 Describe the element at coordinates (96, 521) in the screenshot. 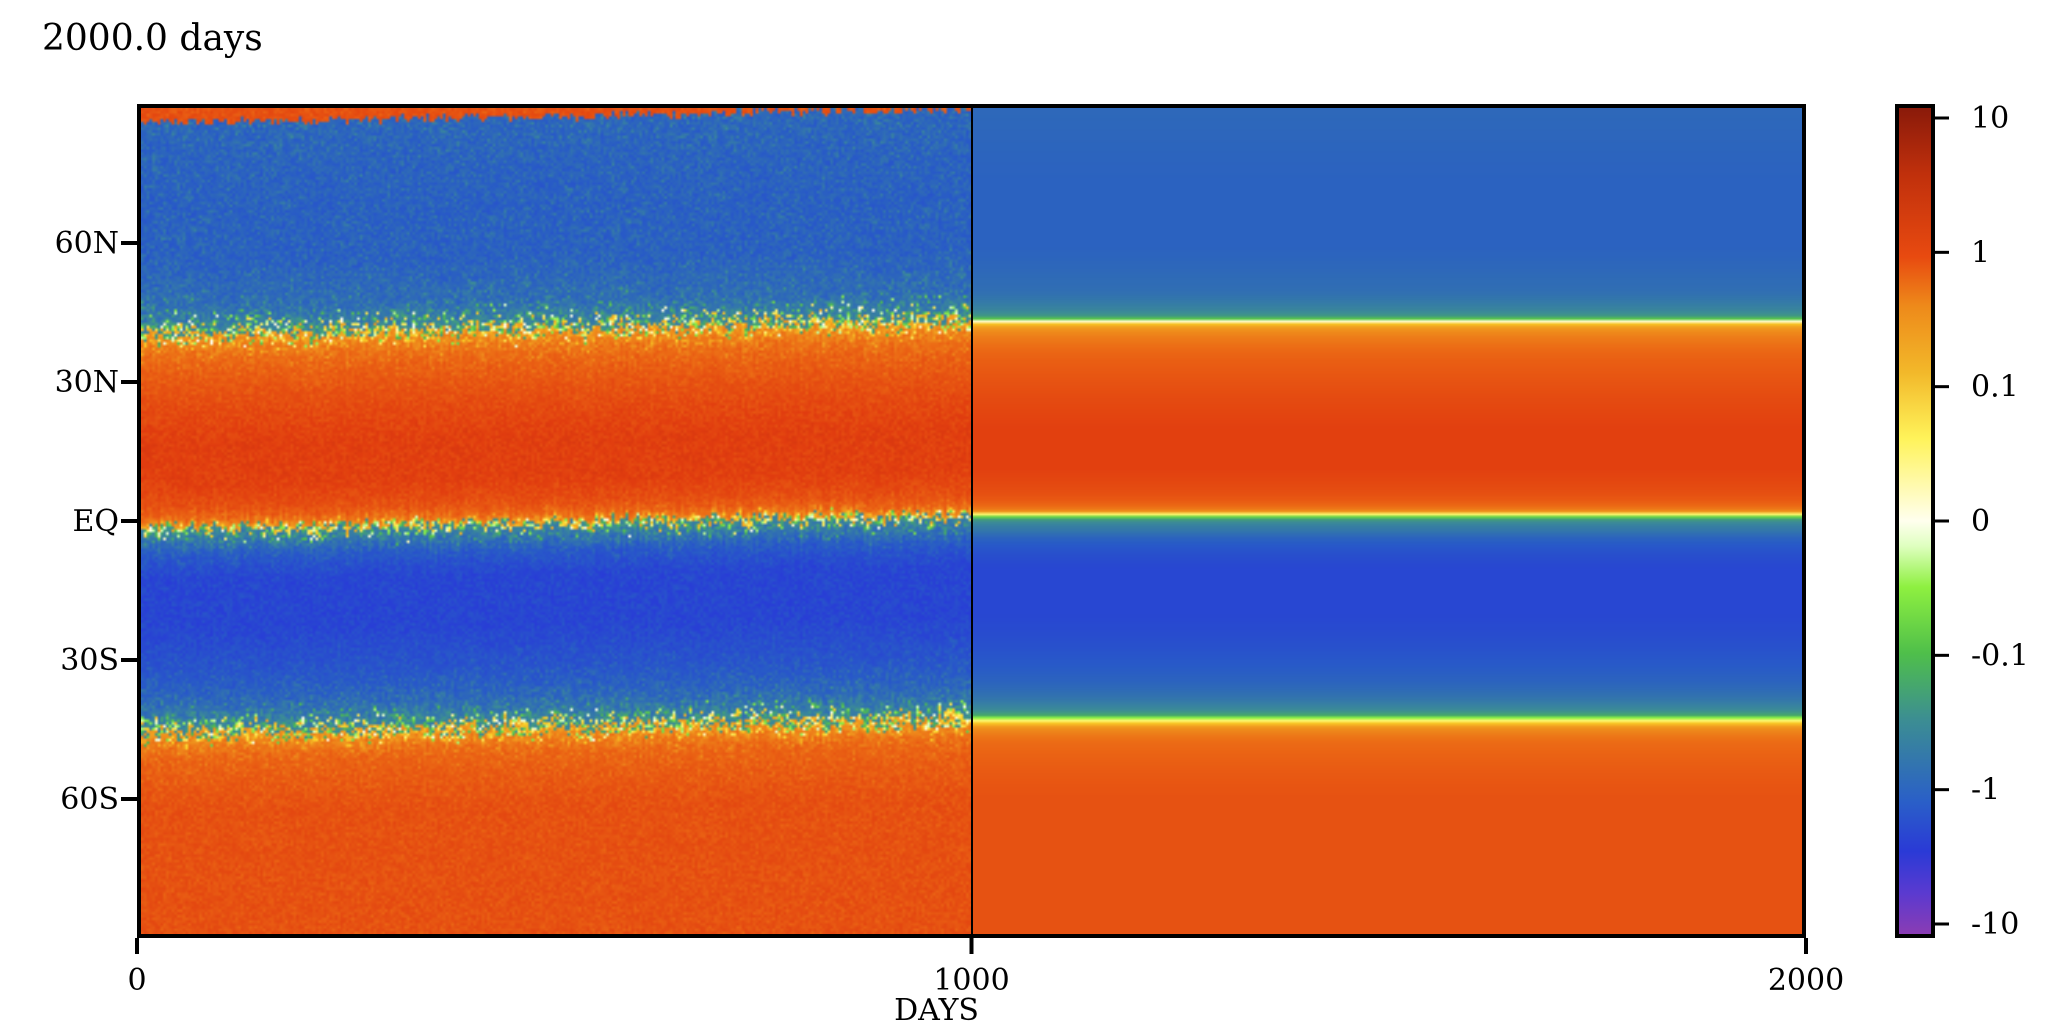

I see `y-tick-label: EQ` at that location.